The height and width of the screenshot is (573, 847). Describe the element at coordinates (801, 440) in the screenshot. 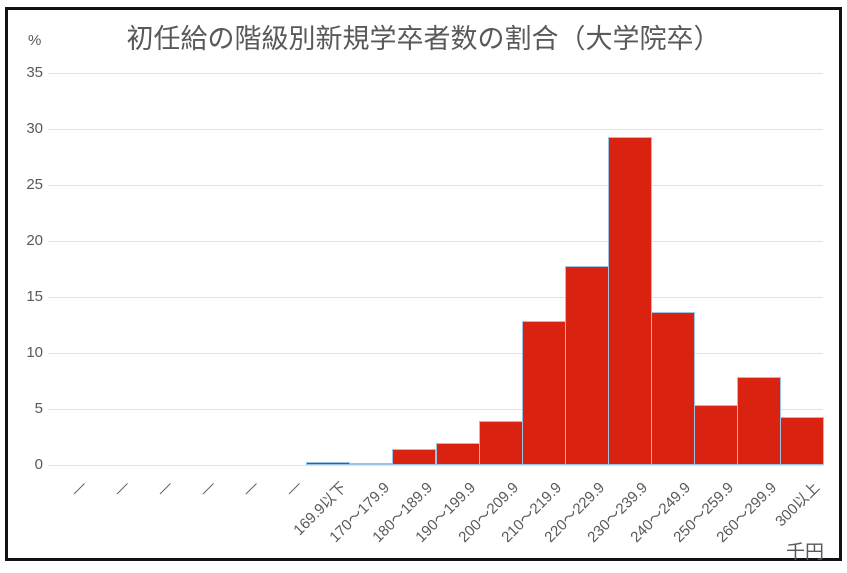

I see `bar-300以上` at that location.